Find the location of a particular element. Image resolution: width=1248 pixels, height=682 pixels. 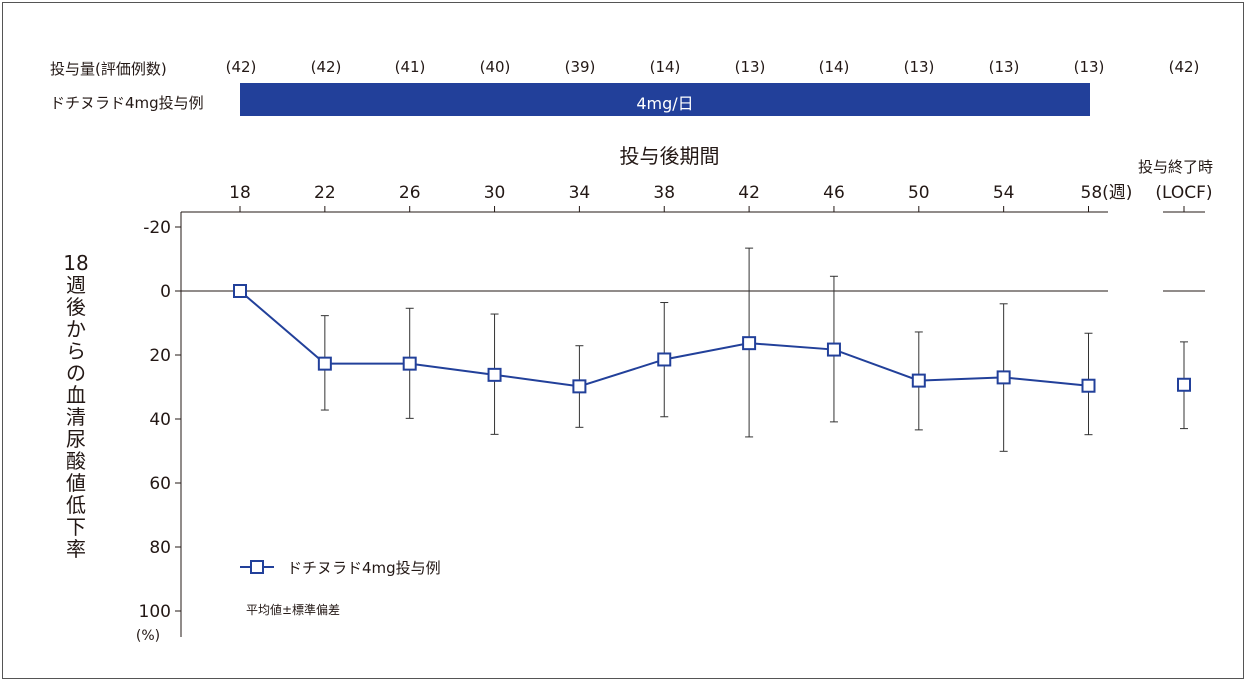

legend-marker is located at coordinates (257, 567).